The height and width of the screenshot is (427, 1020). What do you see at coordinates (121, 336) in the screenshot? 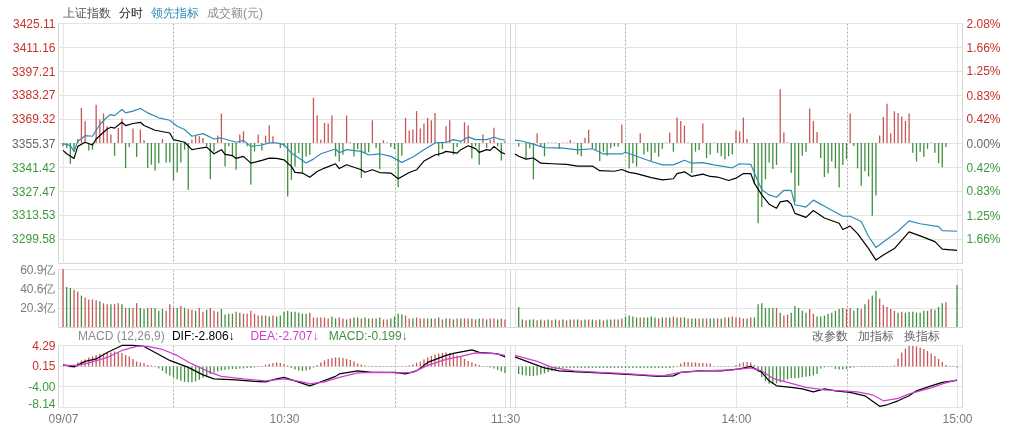
I see `chart-title: MACD (12,26,9)` at bounding box center [121, 336].